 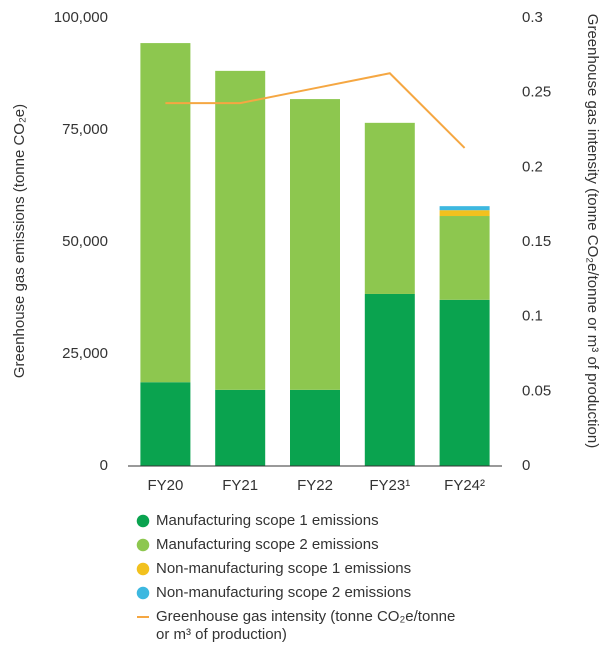 What do you see at coordinates (267, 520) in the screenshot?
I see `legend-label: Manufacturing scope 1 emissions` at bounding box center [267, 520].